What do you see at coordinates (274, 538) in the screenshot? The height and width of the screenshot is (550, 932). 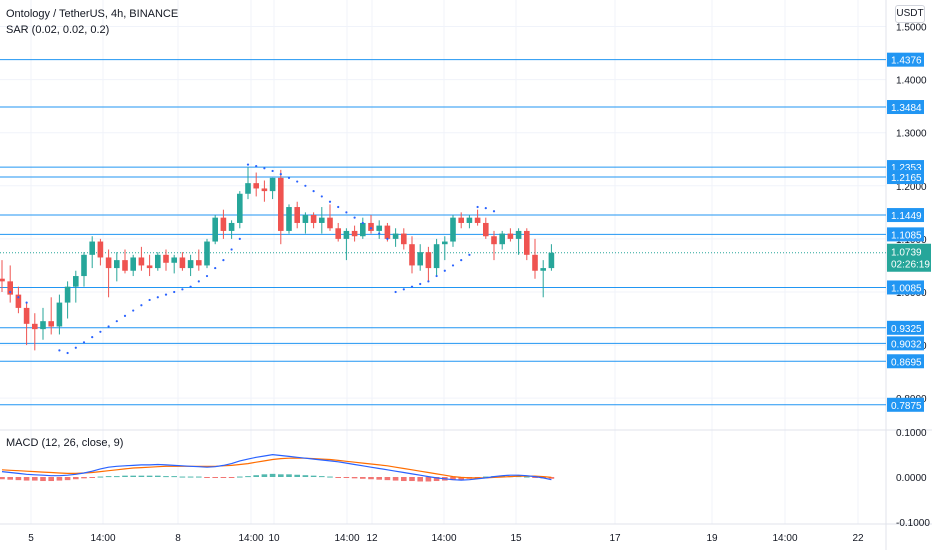 I see `time-tick-label: 10` at bounding box center [274, 538].